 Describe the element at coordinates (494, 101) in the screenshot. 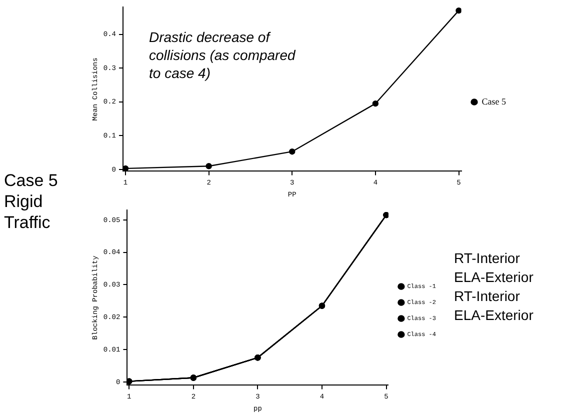

I see `legend-label: Case 5` at that location.